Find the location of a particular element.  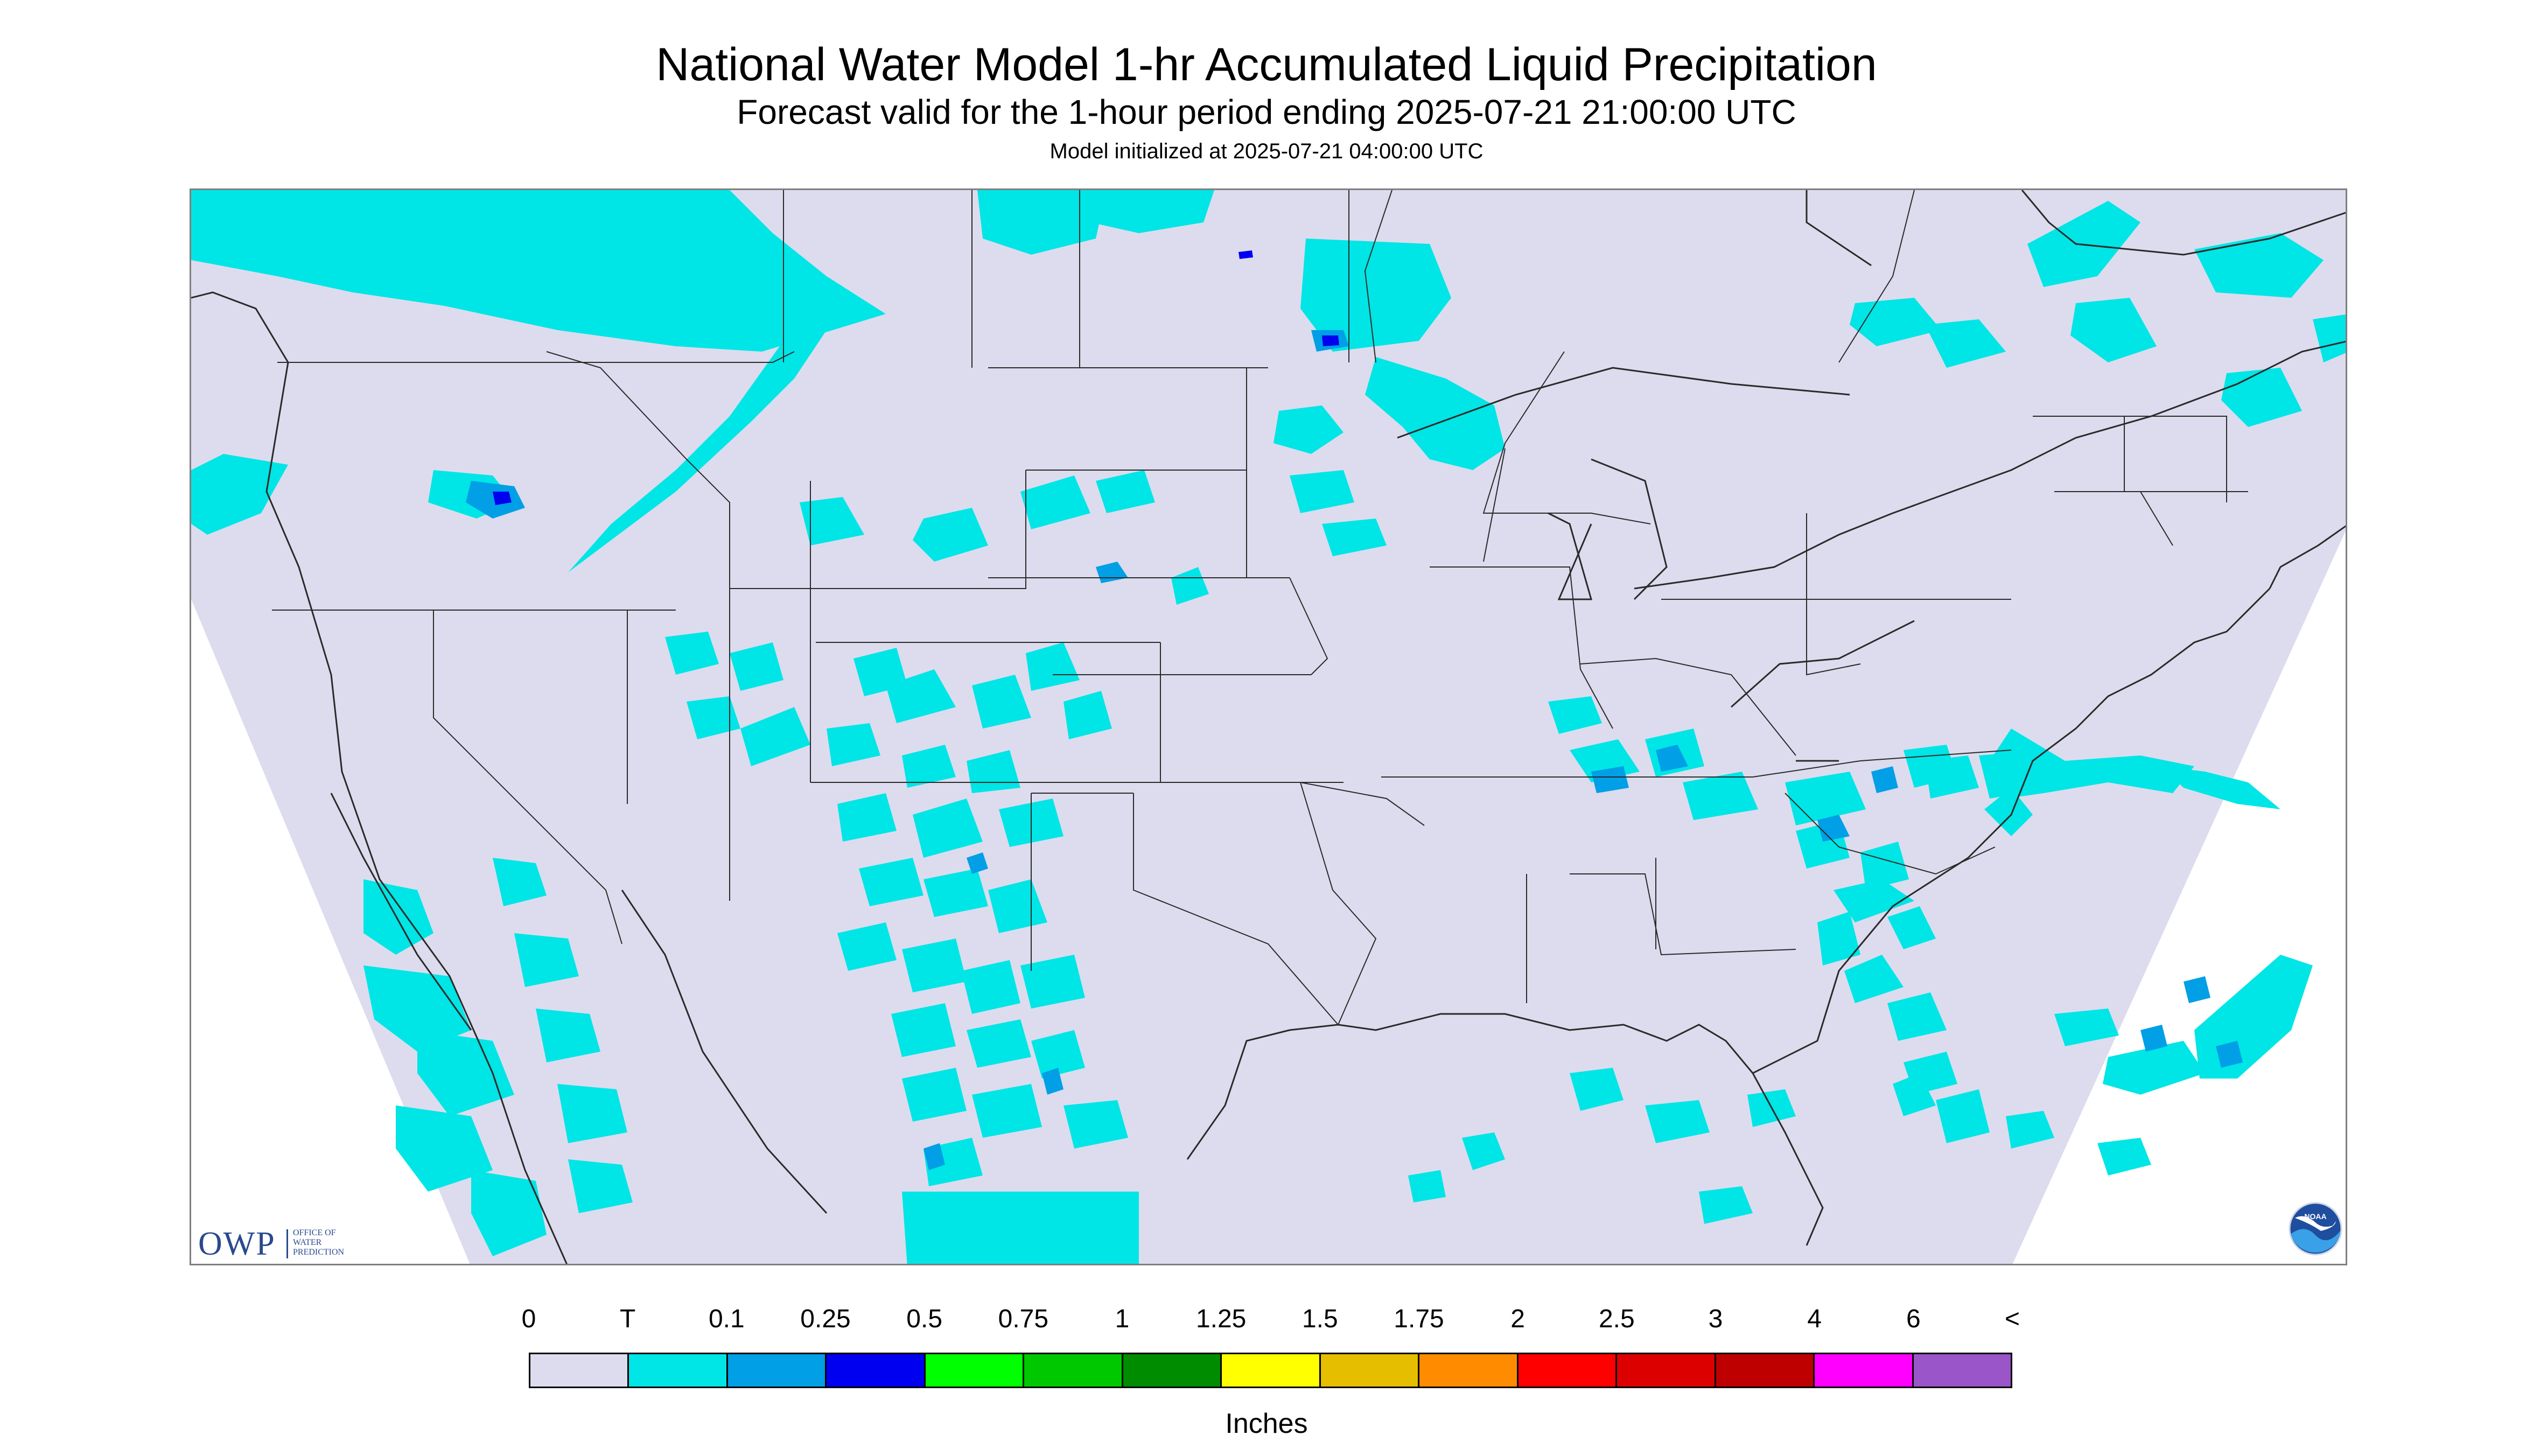

legend-tick-label: 1.5 is located at coordinates (1320, 1319).